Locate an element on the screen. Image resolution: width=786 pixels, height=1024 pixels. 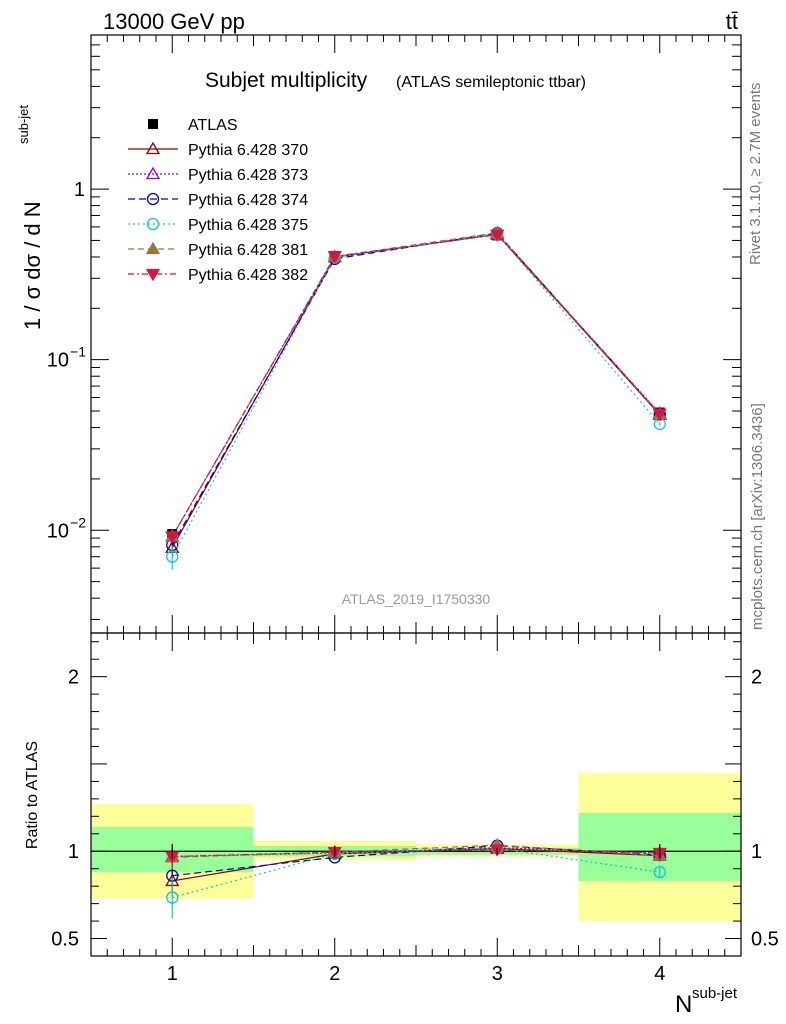
ratio-y-tick-label: 2 is located at coordinates (73, 678).